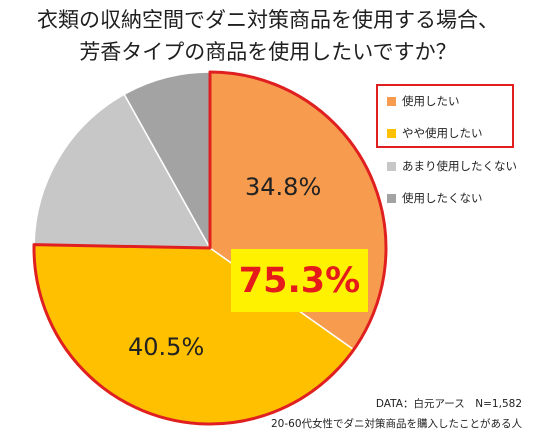 This screenshot has width=536, height=439. What do you see at coordinates (442, 198) in the screenshot?
I see `legend-label-not-use: 使用したくない` at bounding box center [442, 198].